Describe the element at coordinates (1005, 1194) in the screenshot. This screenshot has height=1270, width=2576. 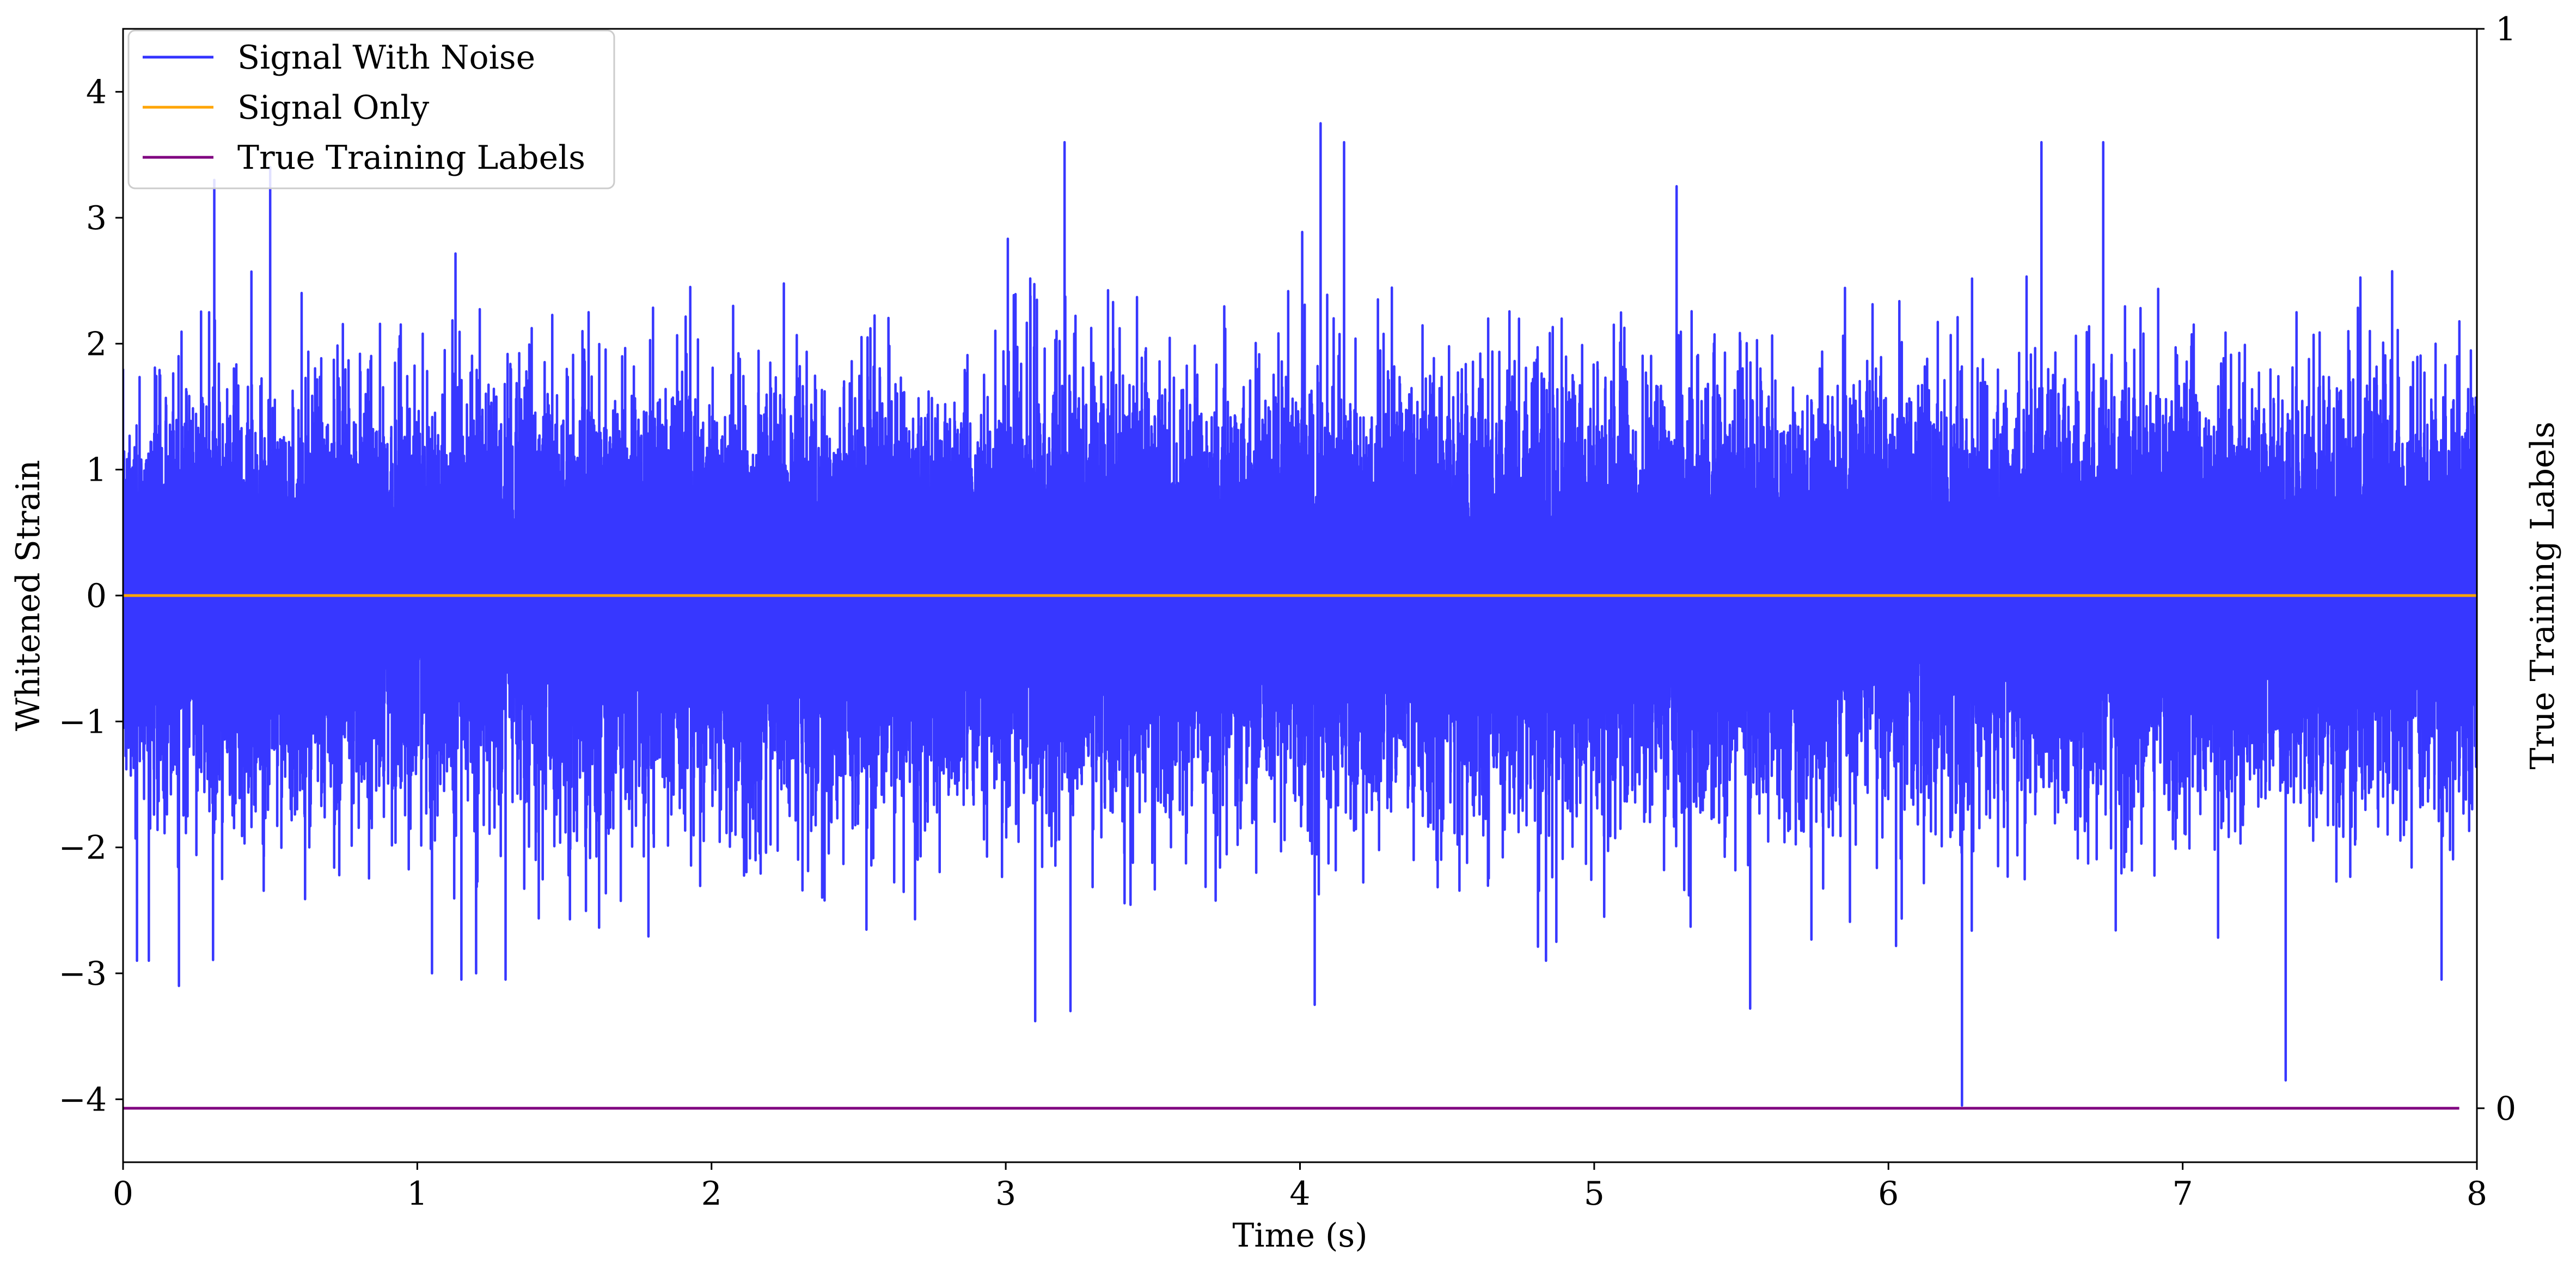
I see `x-tick-label: 3` at that location.